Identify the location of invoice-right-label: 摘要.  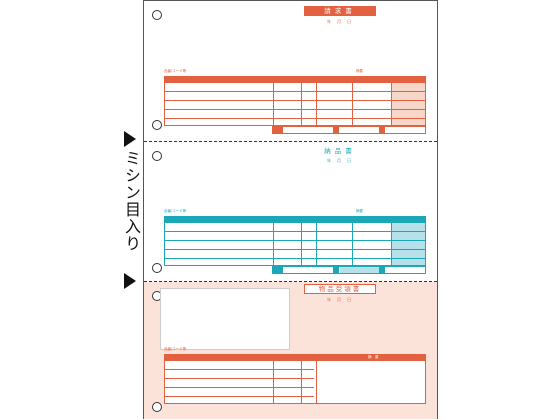
(359, 71).